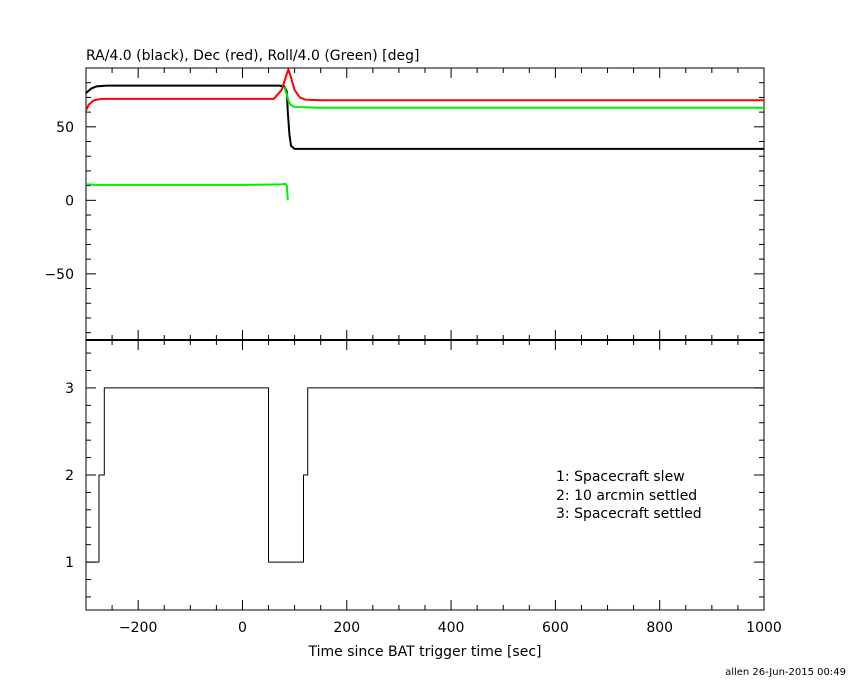 The height and width of the screenshot is (684, 850). What do you see at coordinates (65, 128) in the screenshot?
I see `upper-y-tick-label: 50` at bounding box center [65, 128].